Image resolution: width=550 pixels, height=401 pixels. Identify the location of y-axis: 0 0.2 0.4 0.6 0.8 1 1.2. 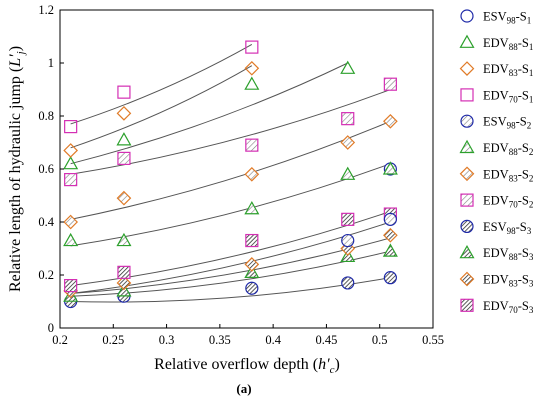
(51, 169).